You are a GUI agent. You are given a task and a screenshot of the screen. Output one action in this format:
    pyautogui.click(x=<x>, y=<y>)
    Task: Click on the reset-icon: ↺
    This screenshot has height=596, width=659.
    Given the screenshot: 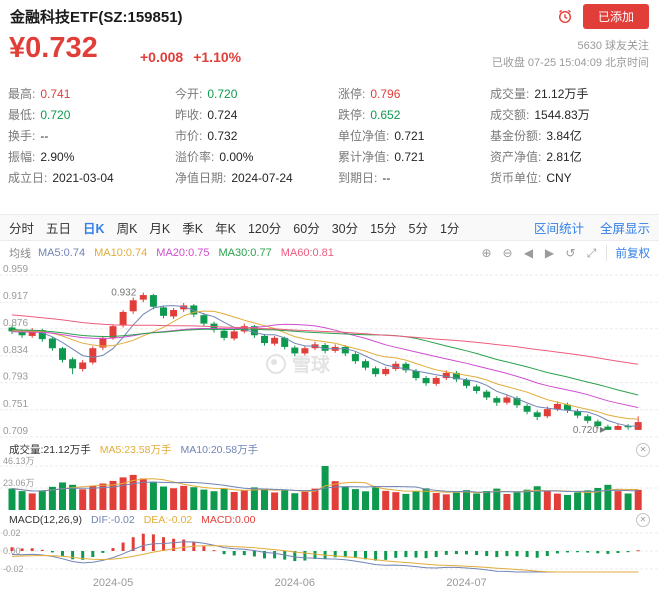 What is the action you would take?
    pyautogui.click(x=570, y=252)
    